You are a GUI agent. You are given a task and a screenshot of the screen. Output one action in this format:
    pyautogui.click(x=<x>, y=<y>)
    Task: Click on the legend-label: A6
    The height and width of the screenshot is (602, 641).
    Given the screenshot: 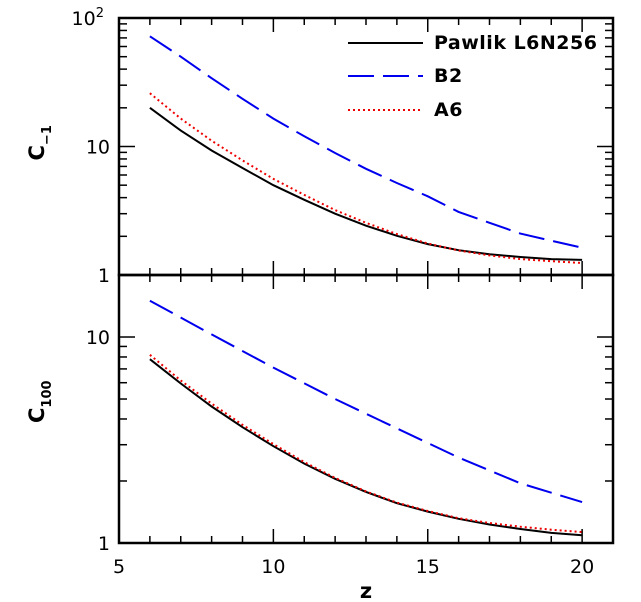 What is the action you would take?
    pyautogui.click(x=448, y=110)
    